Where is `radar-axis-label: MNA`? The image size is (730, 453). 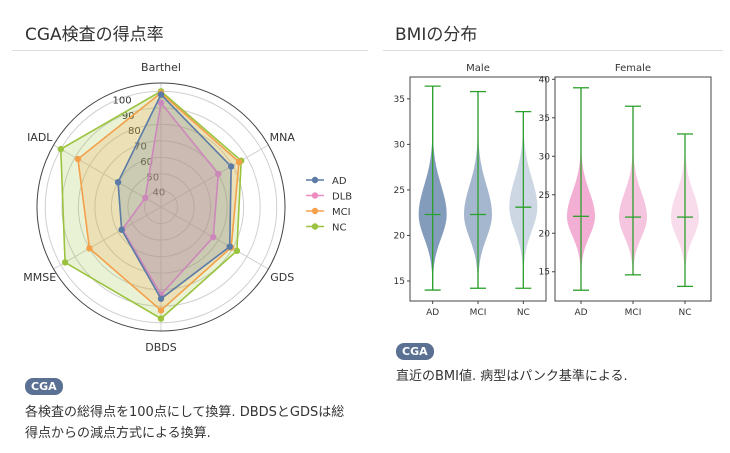
radar-axis-label: MNA is located at coordinates (283, 137).